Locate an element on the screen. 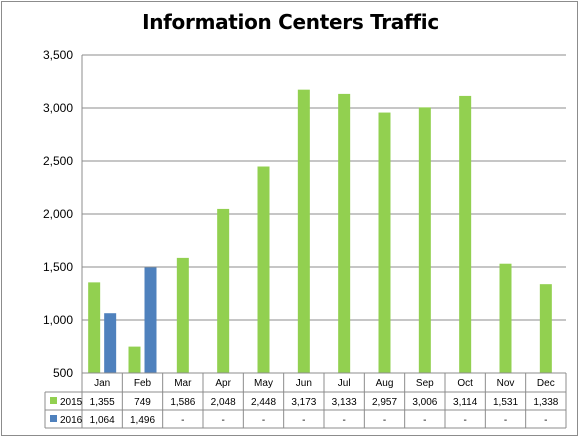  bar-2015-aug is located at coordinates (384, 243).